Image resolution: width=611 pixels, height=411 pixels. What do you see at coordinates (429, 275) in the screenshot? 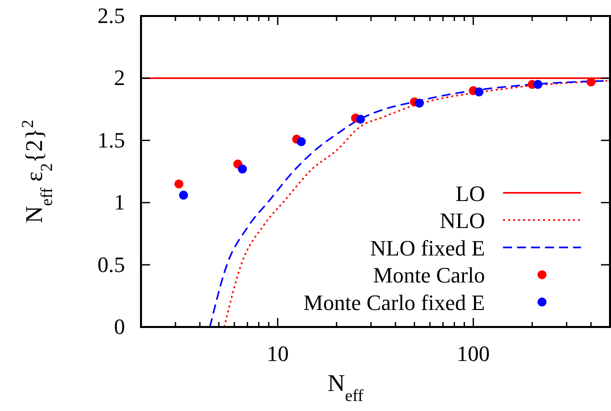
I see `legend-label: Monte Carlo` at bounding box center [429, 275].